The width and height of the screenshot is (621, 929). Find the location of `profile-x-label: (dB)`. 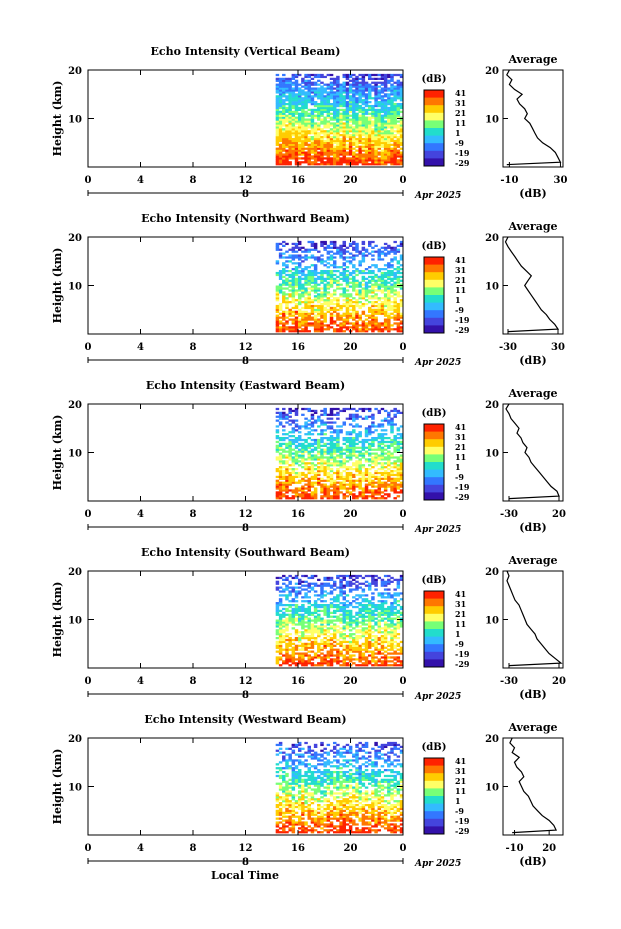

profile-x-label: (dB) is located at coordinates (532, 527).